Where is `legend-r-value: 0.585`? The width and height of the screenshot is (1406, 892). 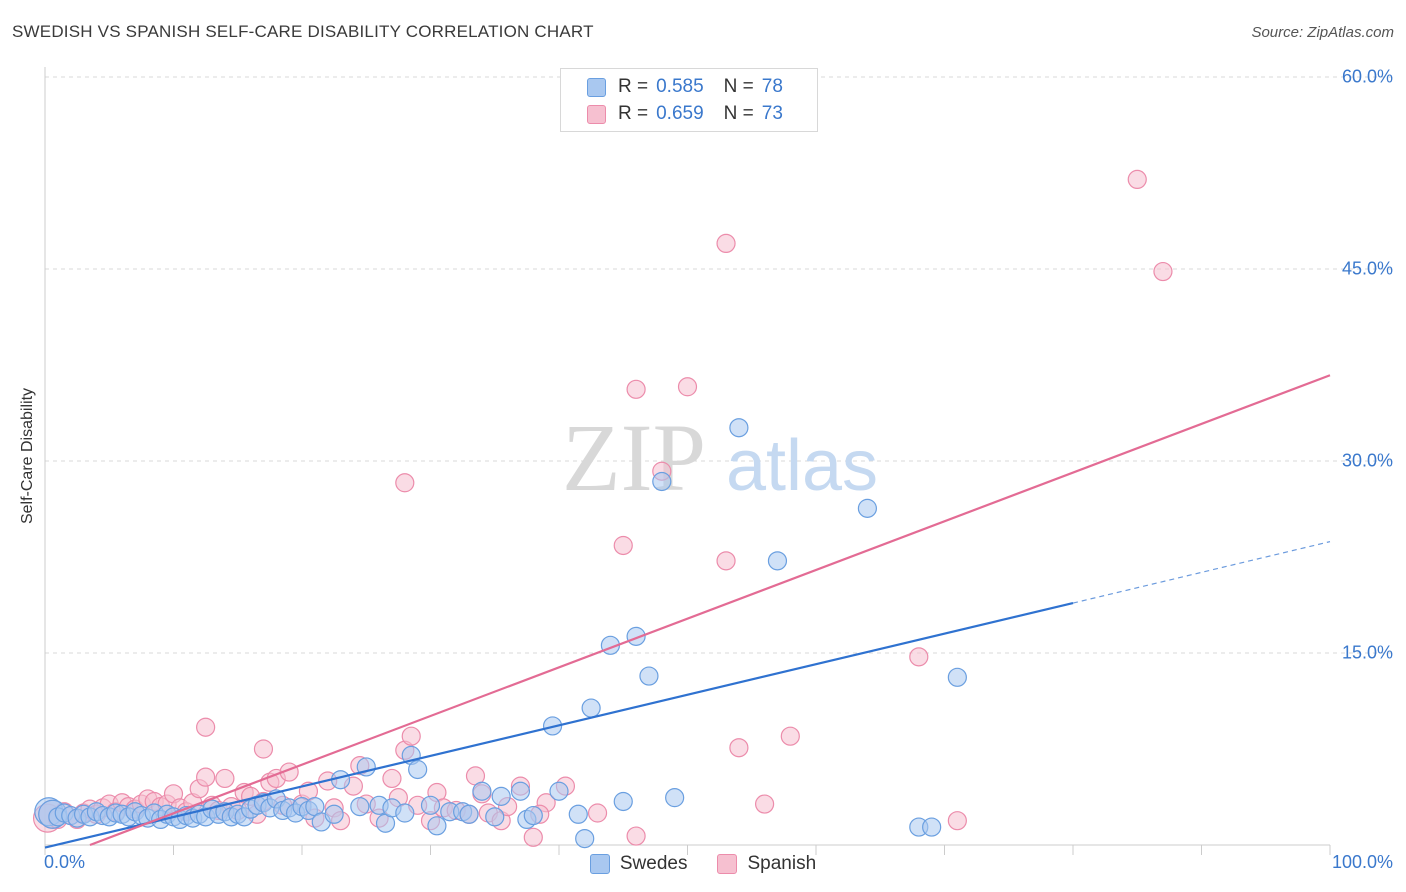
legend-r-value: 0.585 is located at coordinates (680, 86).